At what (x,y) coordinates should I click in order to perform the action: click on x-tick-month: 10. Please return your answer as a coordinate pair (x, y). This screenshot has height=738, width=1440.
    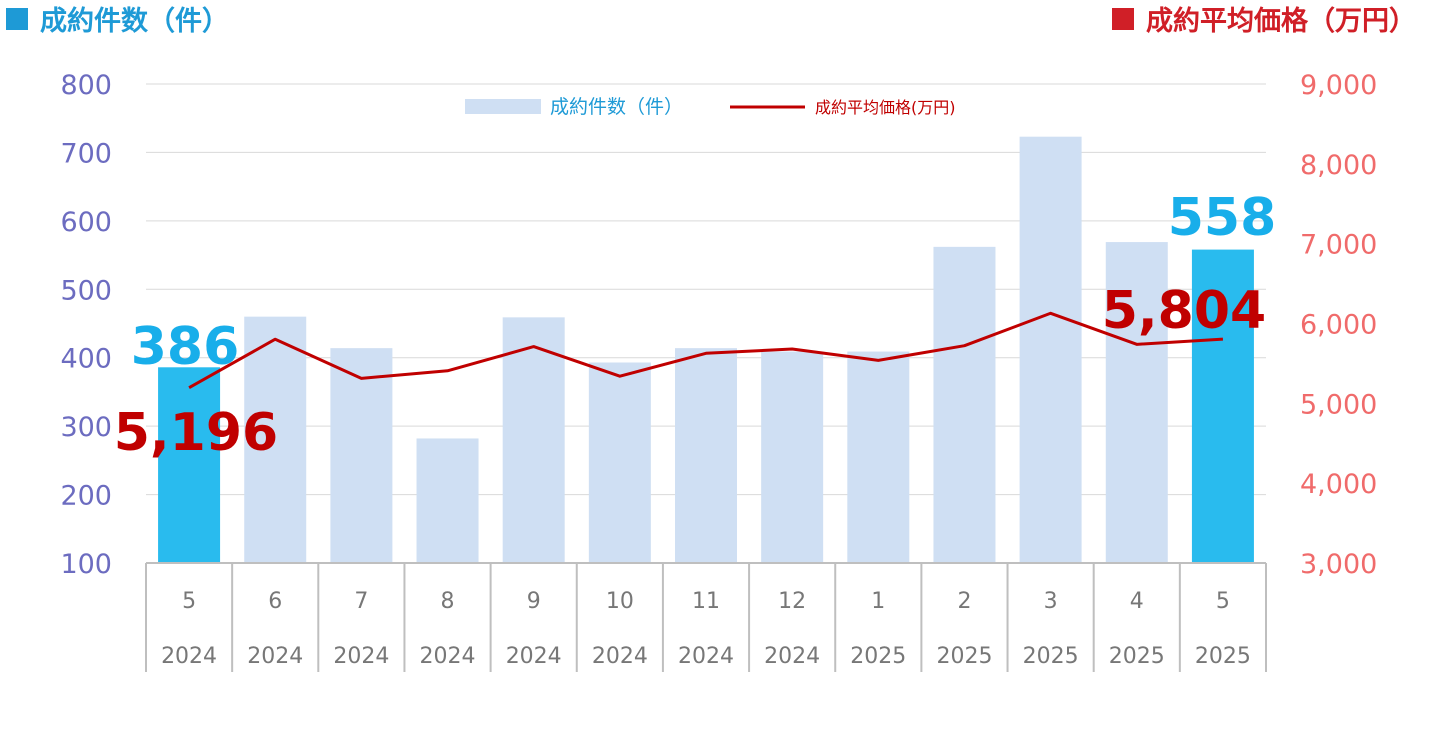
    Looking at the image, I should click on (620, 601).